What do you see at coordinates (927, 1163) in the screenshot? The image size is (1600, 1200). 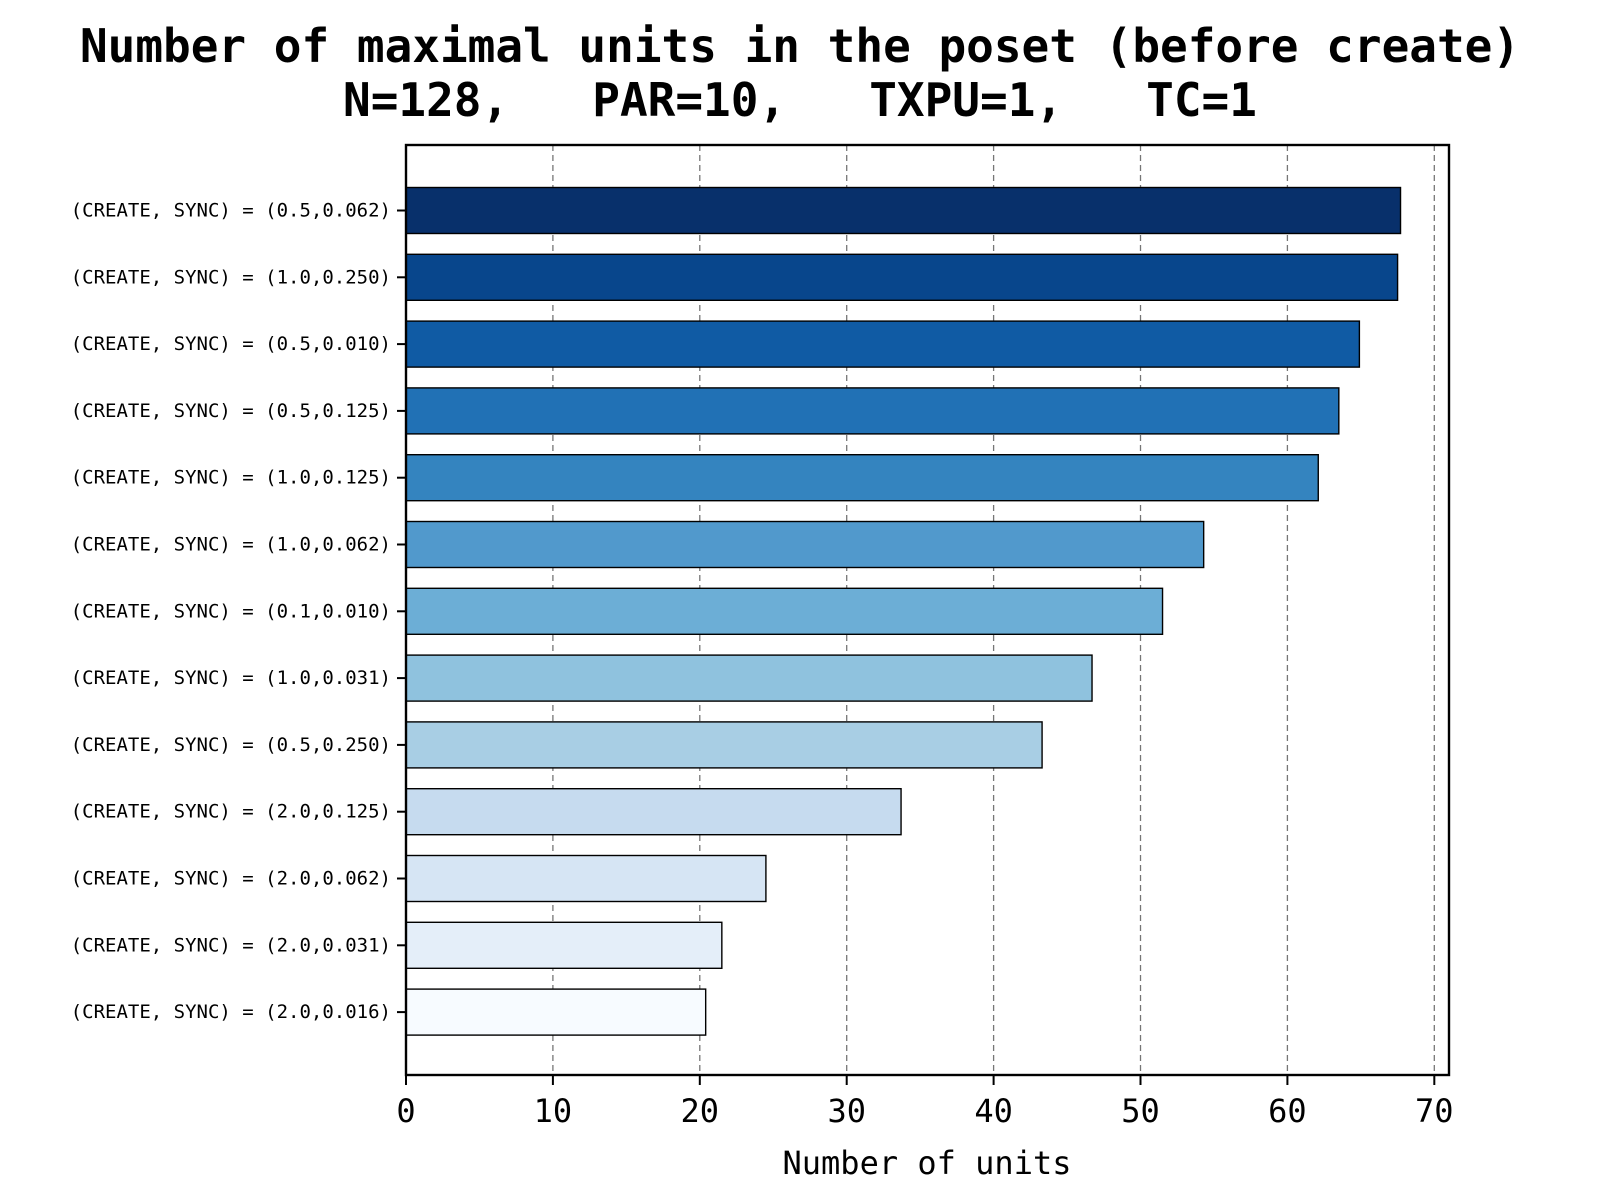 I see `x-axis-label: Number of units` at bounding box center [927, 1163].